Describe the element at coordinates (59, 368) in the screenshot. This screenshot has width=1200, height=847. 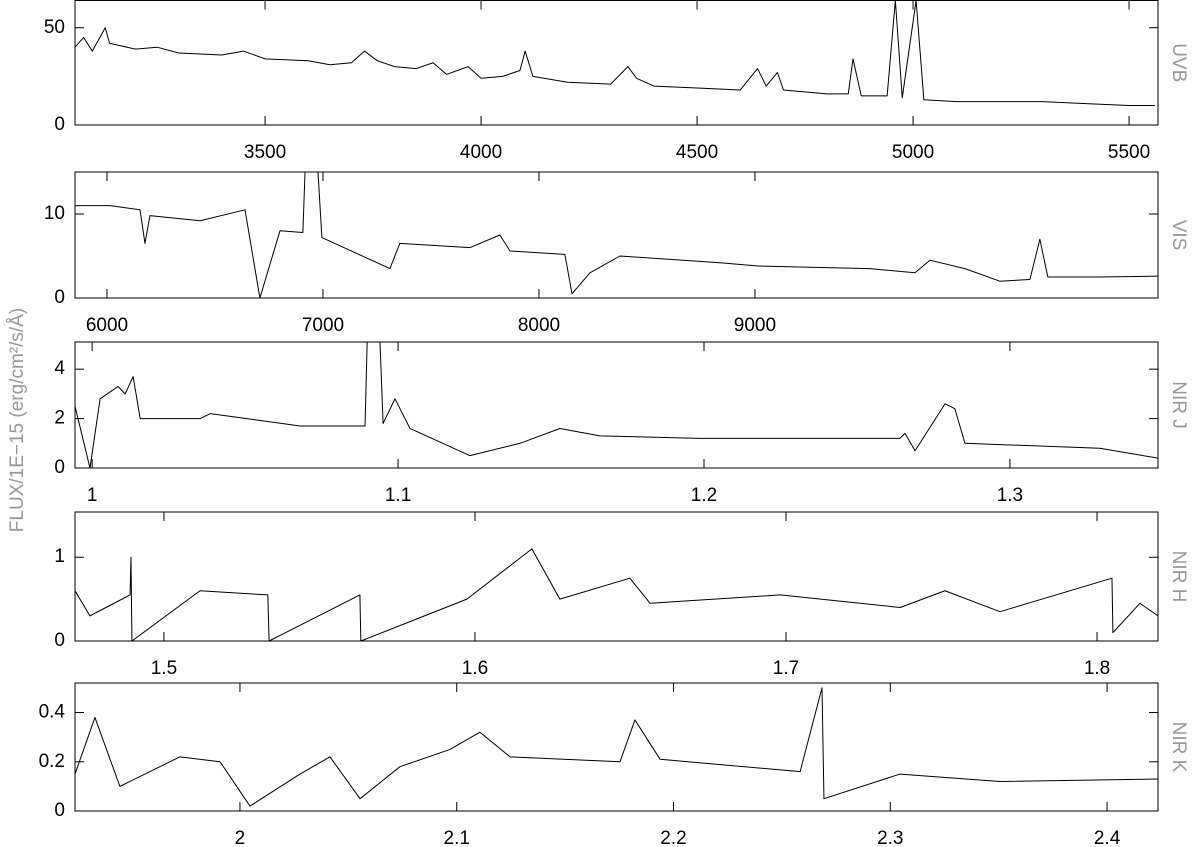
I see `y-tick-label: 4` at that location.